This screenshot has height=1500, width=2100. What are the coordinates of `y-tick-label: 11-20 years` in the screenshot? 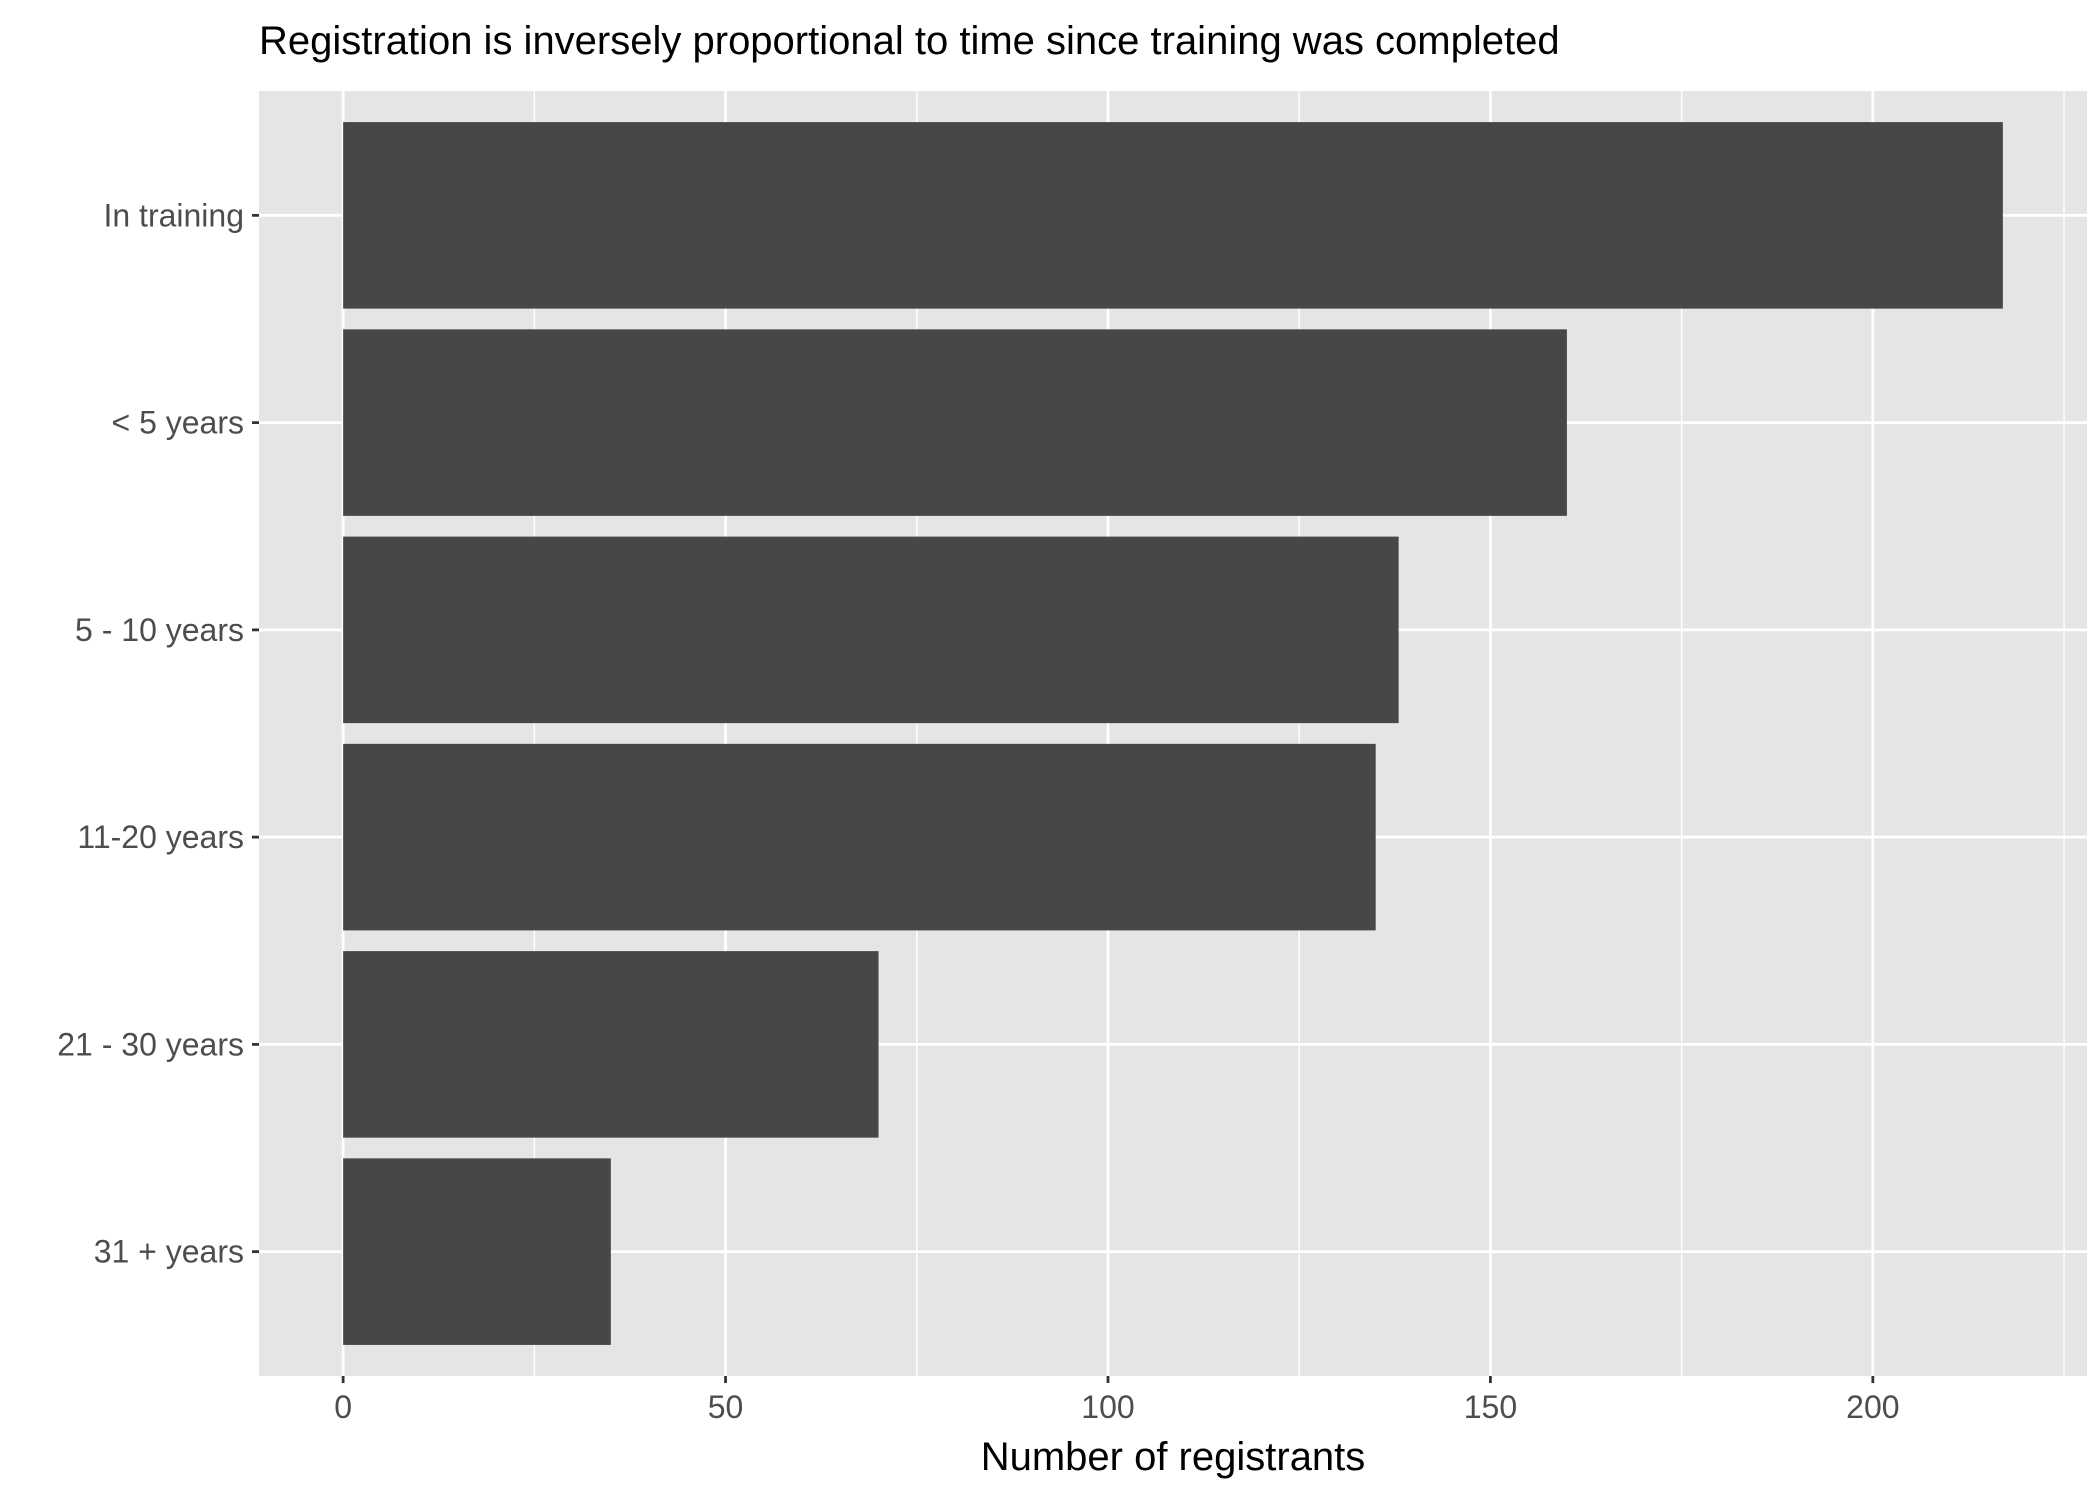 It's located at (160, 837).